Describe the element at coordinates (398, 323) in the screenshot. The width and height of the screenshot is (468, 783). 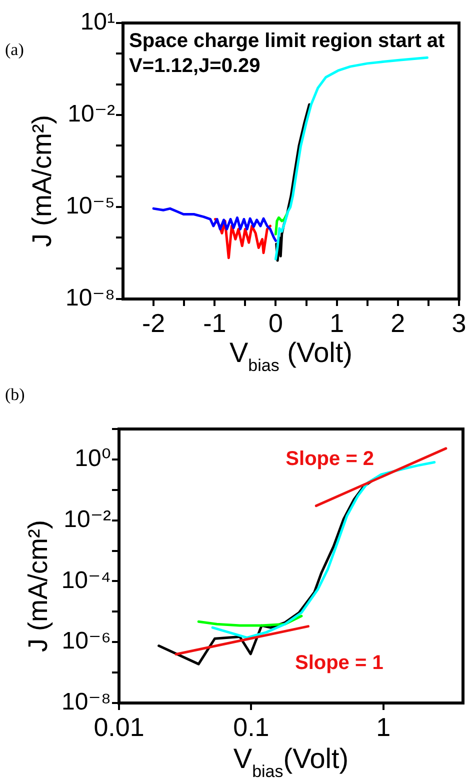
I see `x-tick-label: 2` at that location.